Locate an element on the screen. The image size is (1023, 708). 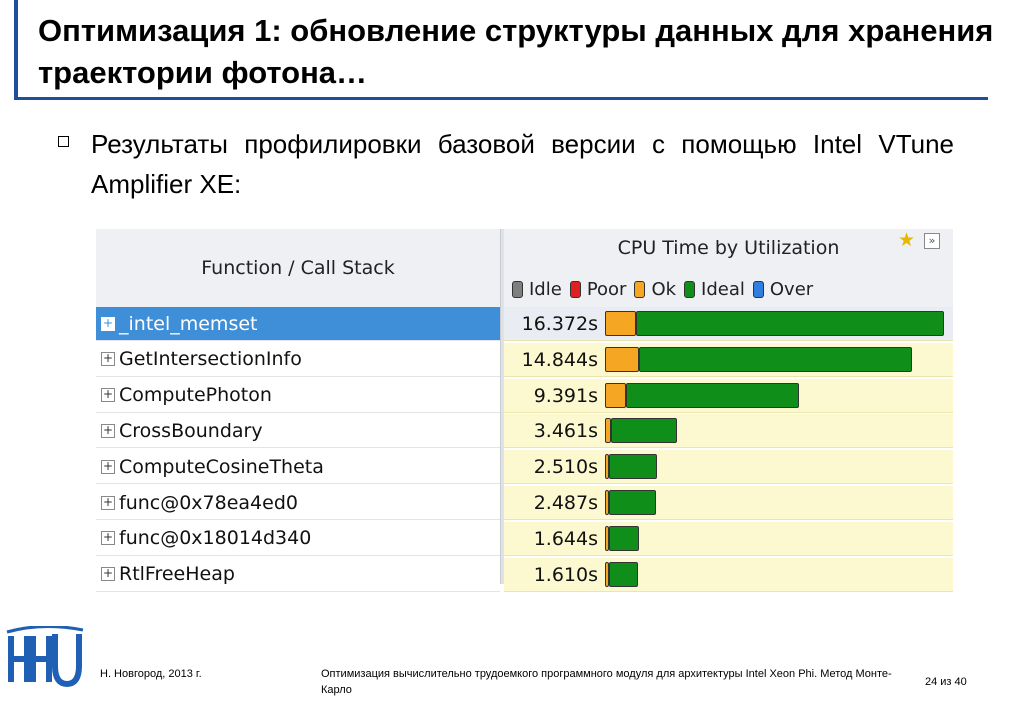
table-row: + func@0x78ea4ed0 2.487s is located at coordinates (524, 503).